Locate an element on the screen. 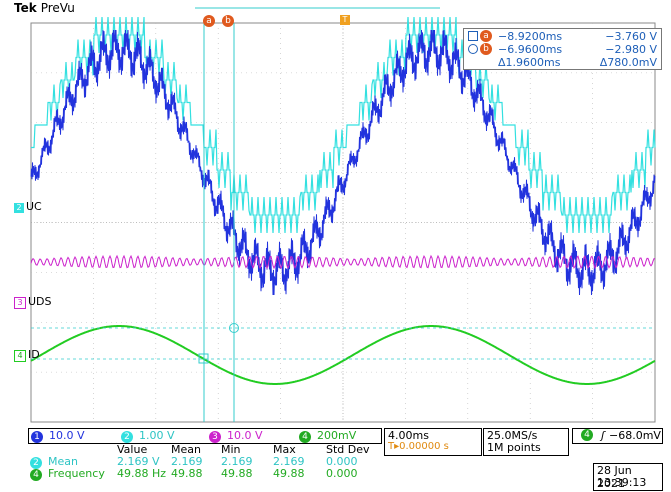  ch3-badge: 3 is located at coordinates (215, 437).